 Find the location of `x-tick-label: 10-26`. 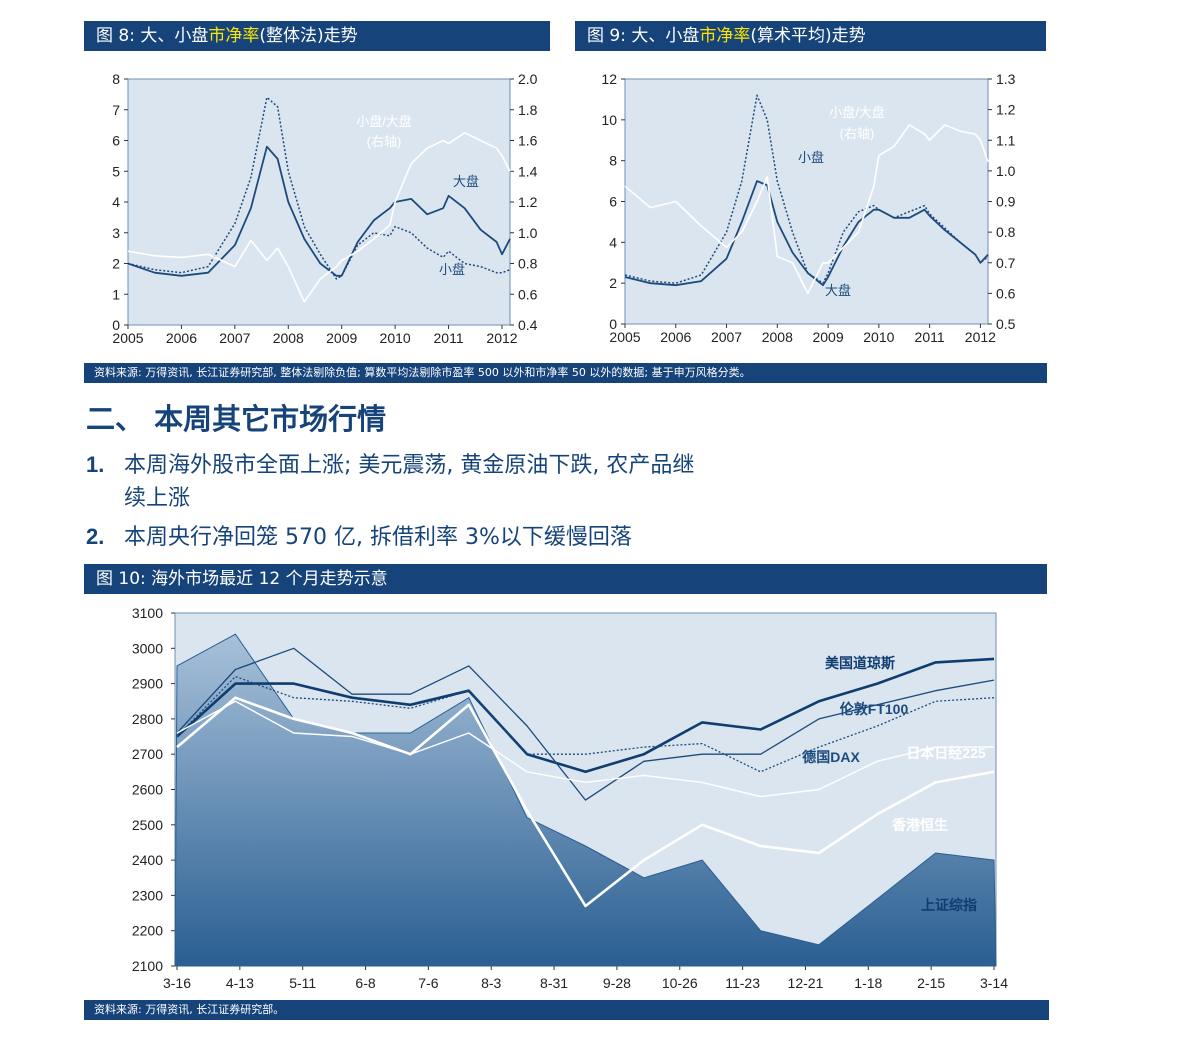

x-tick-label: 10-26 is located at coordinates (680, 983).